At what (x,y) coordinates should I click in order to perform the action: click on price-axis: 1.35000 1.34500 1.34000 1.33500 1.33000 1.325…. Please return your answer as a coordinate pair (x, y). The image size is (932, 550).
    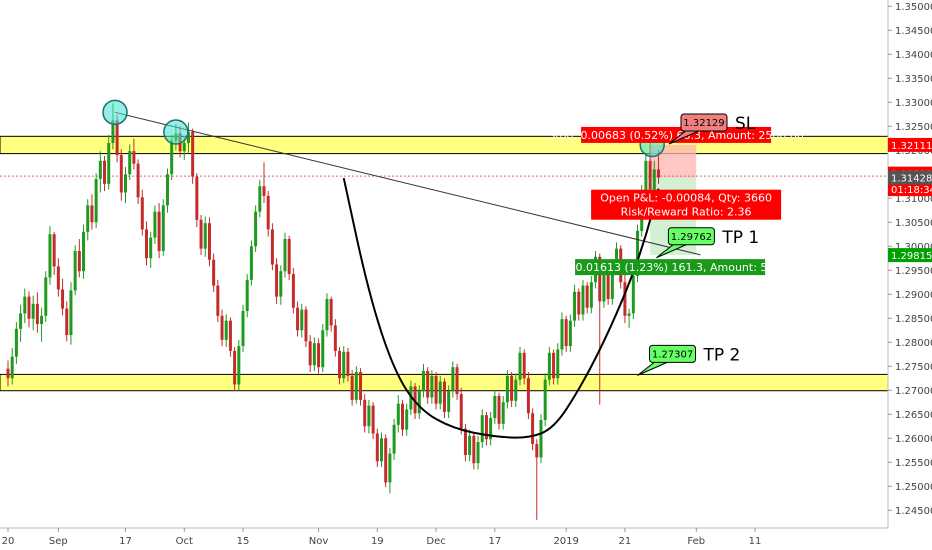
    Looking at the image, I should click on (909, 275).